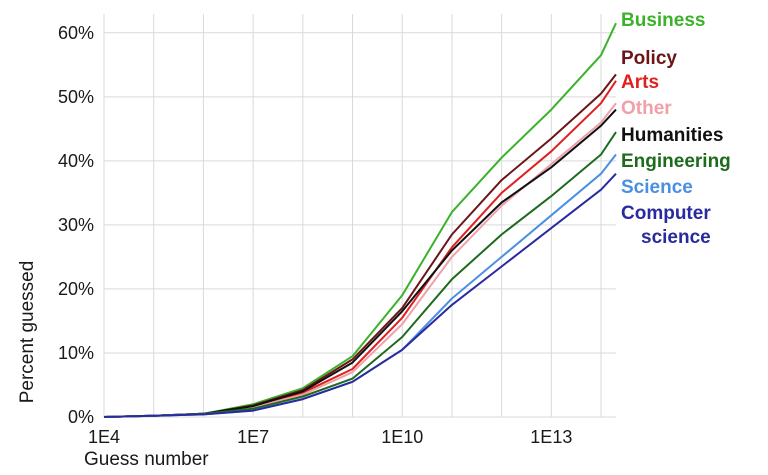 This screenshot has height=475, width=768. I want to click on legend-label-science: Science, so click(657, 187).